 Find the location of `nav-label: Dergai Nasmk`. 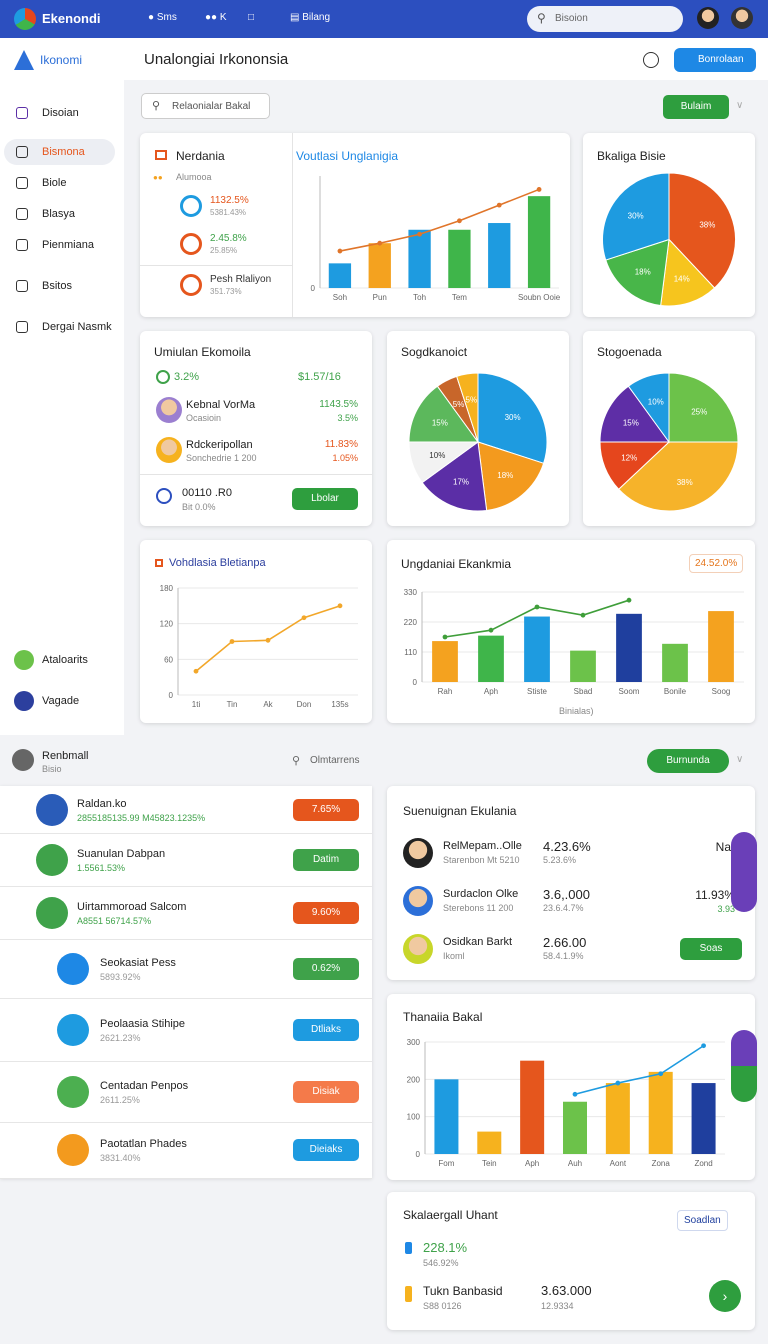

nav-label: Dergai Nasmk is located at coordinates (77, 327).